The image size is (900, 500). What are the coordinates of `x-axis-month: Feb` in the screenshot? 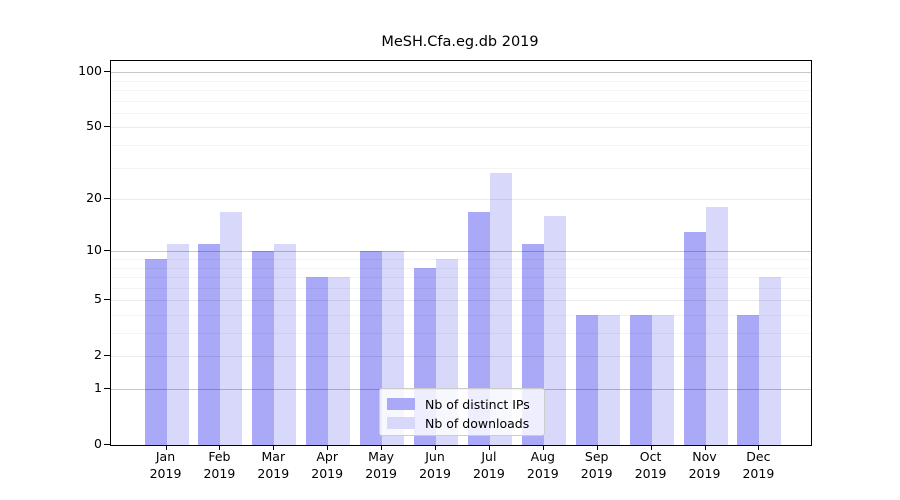 It's located at (219, 456).